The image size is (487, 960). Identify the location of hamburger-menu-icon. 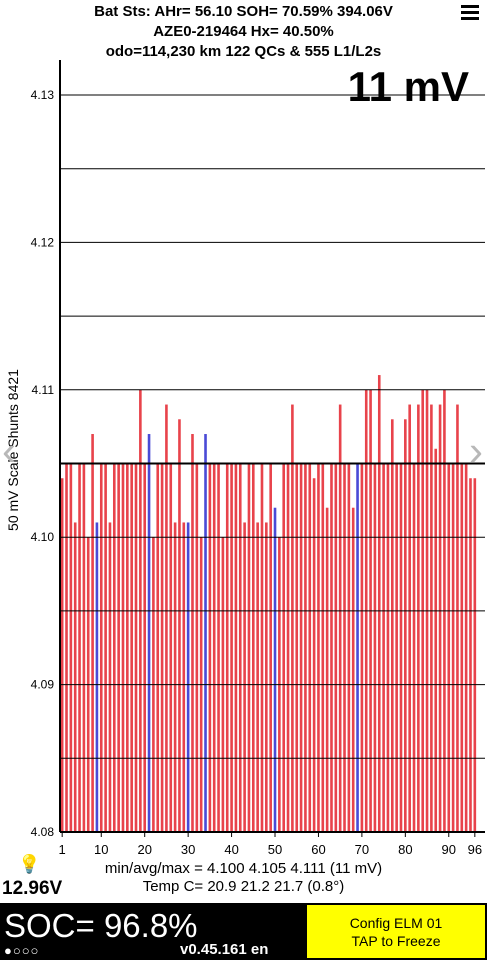
(470, 12).